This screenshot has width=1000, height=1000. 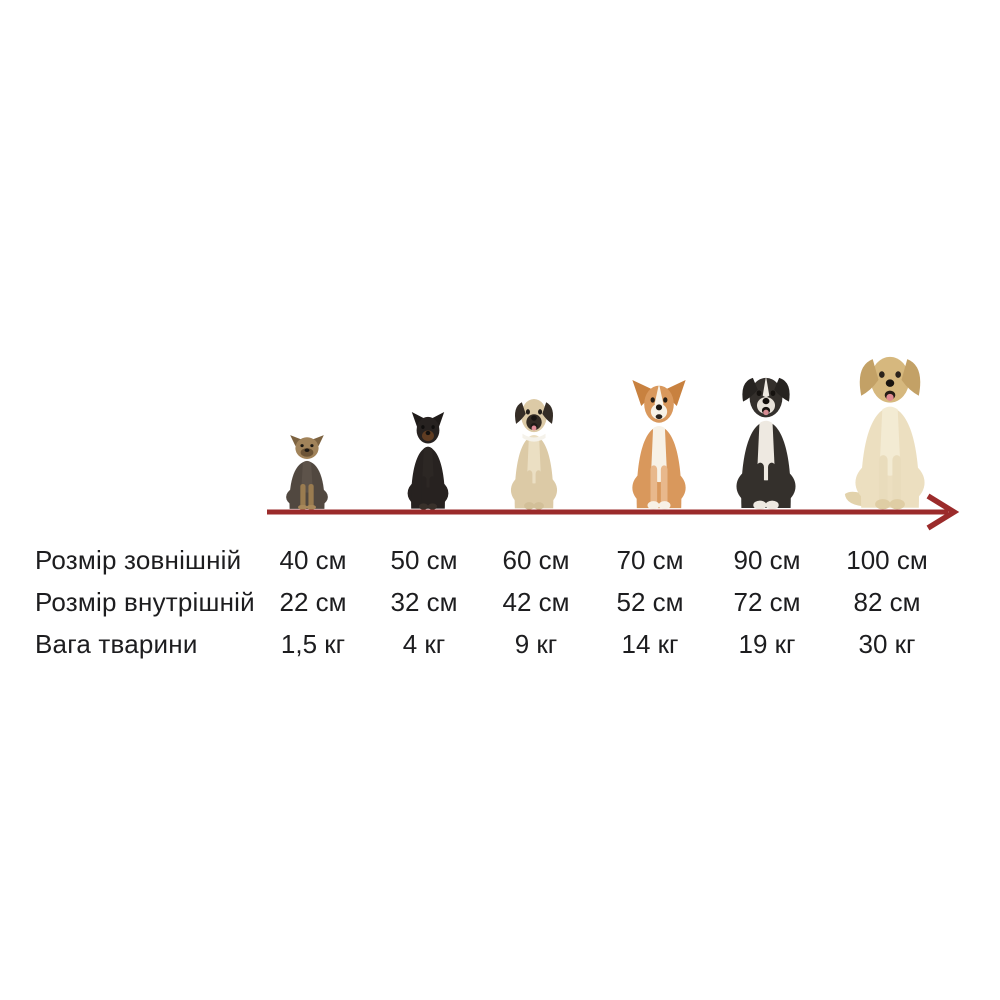 What do you see at coordinates (307, 472) in the screenshot?
I see `yorkshire-terrier-icon` at bounding box center [307, 472].